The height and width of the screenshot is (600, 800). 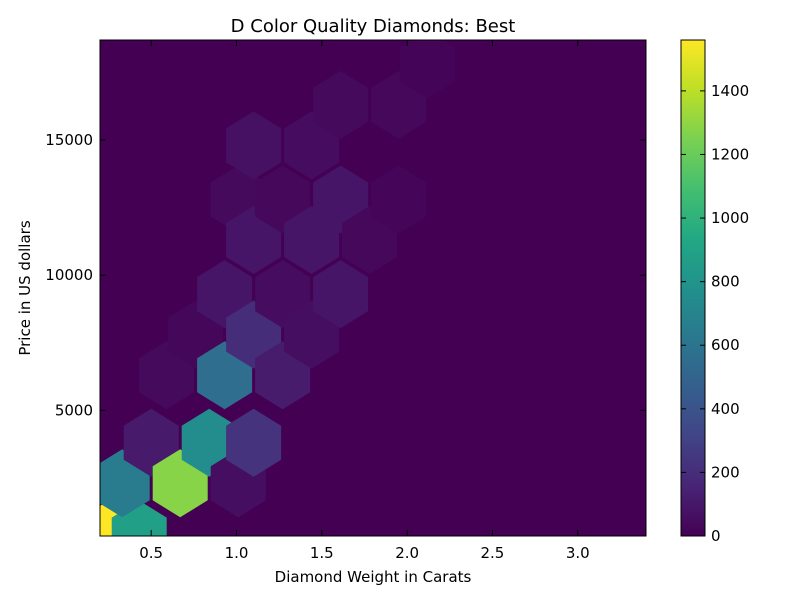 What do you see at coordinates (493, 553) in the screenshot?
I see `x-tick-label: 2.5` at bounding box center [493, 553].